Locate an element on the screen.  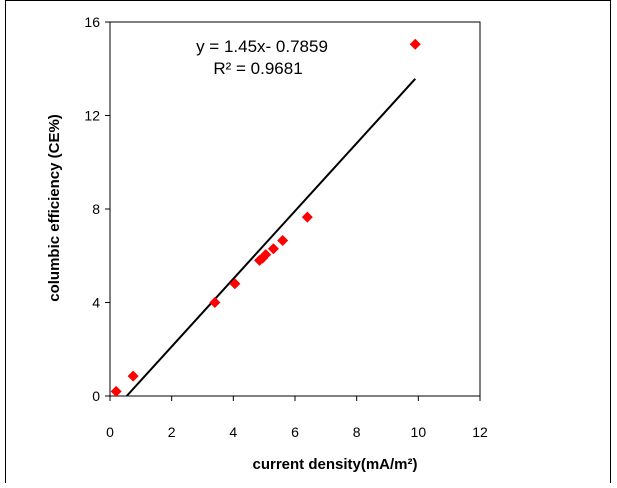
x-tick-label: 4 is located at coordinates (233, 432).